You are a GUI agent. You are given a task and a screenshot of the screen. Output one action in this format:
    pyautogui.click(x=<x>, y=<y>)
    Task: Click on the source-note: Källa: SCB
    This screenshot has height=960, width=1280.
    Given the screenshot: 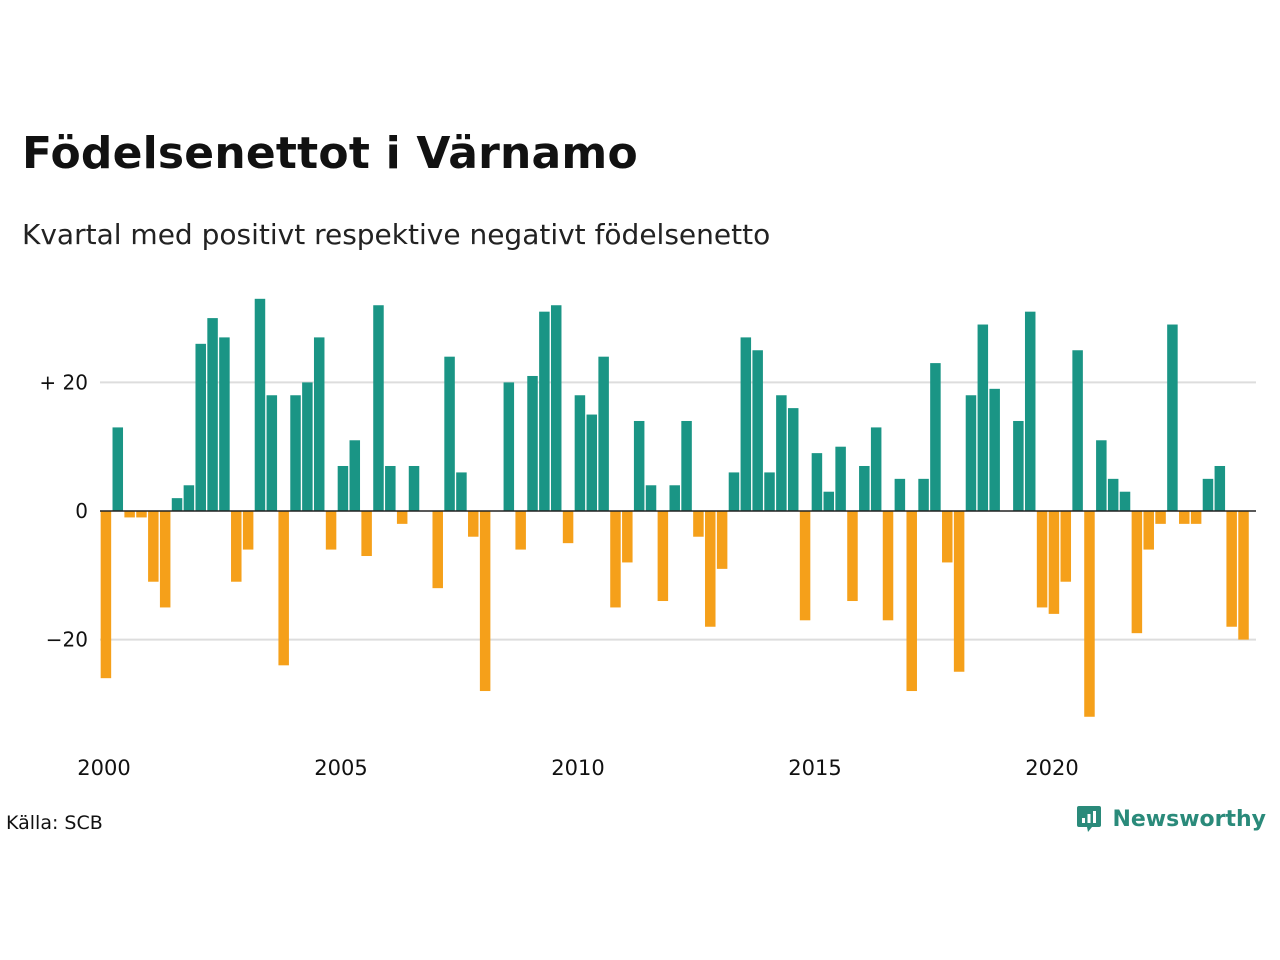 What is the action you would take?
    pyautogui.click(x=54, y=823)
    